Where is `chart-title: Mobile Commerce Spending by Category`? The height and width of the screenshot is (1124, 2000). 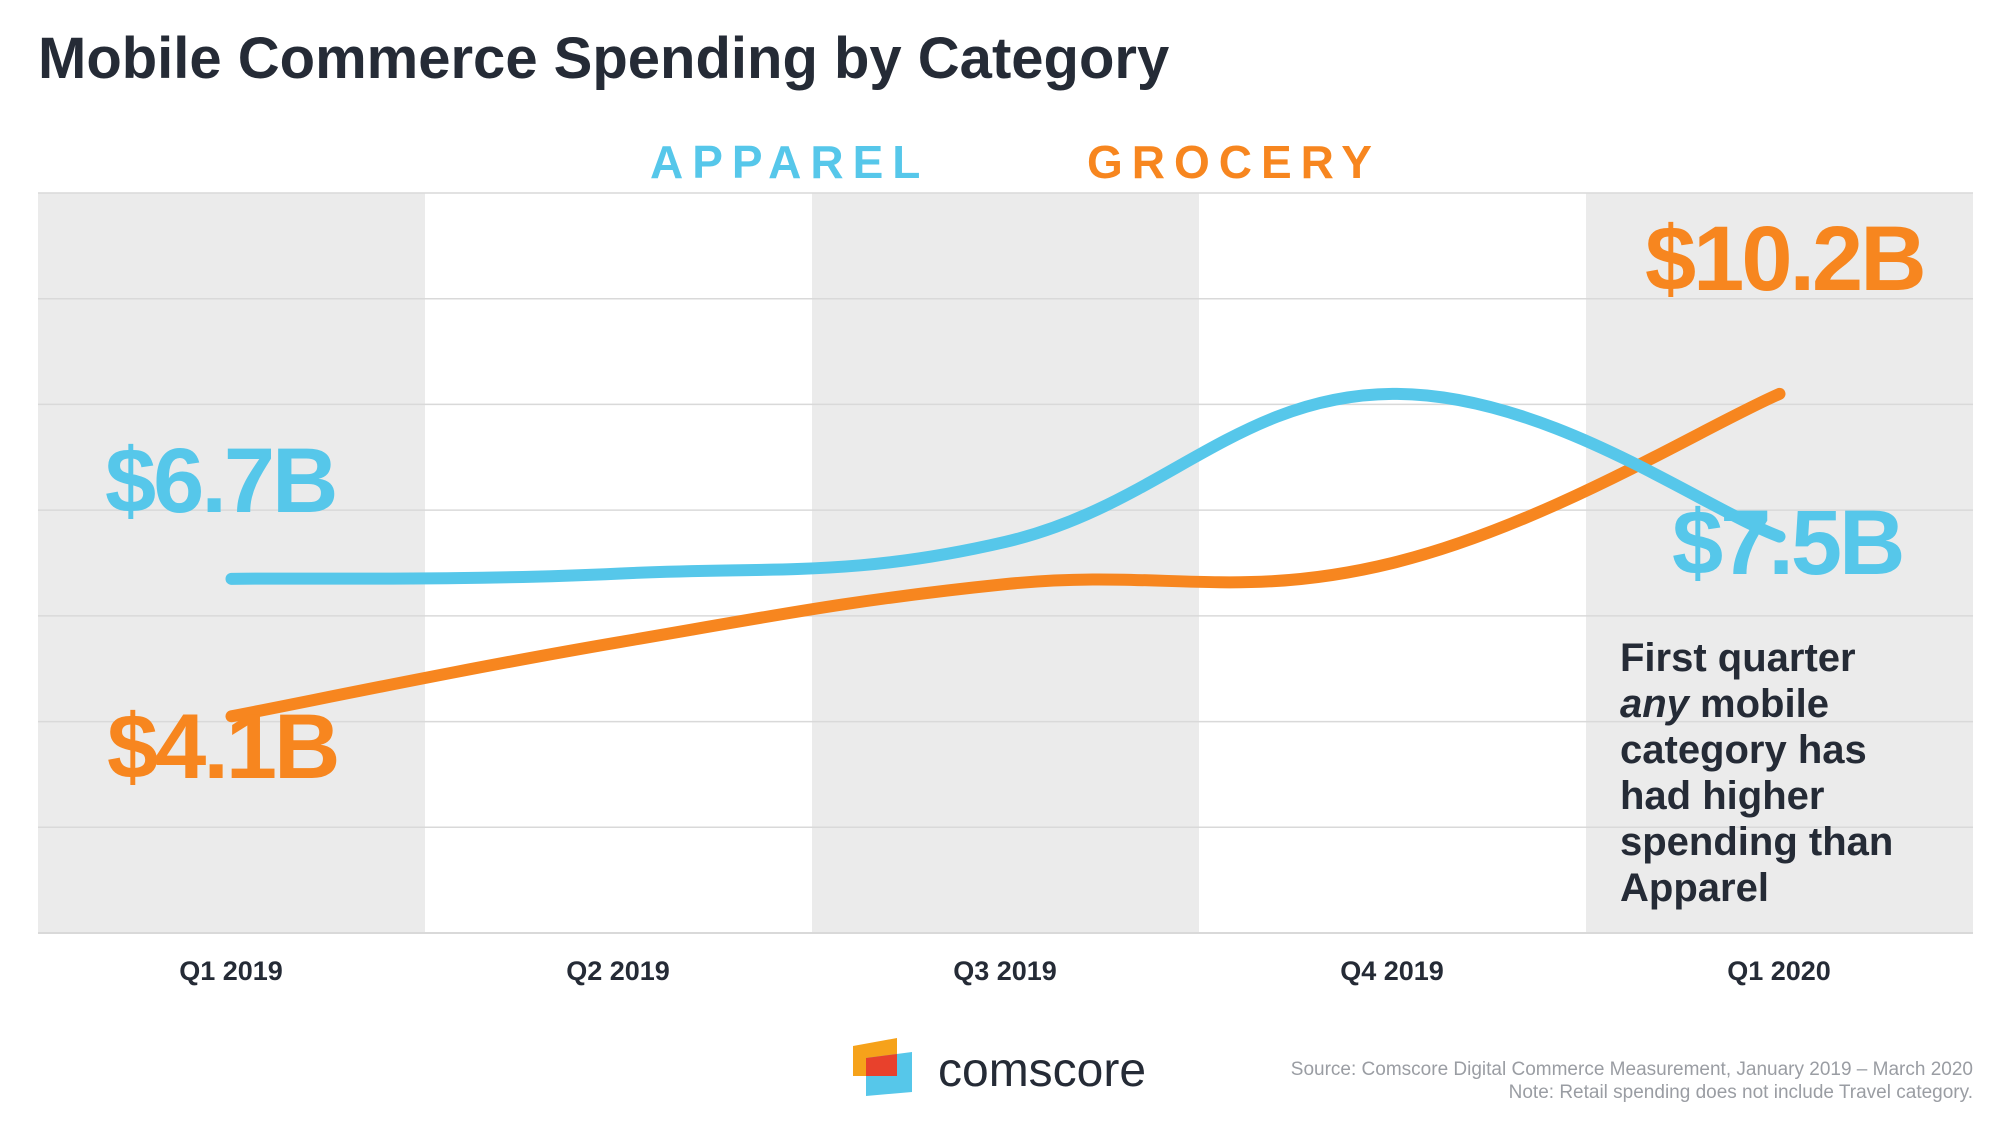
chart-title: Mobile Commerce Spending by Category is located at coordinates (603, 58).